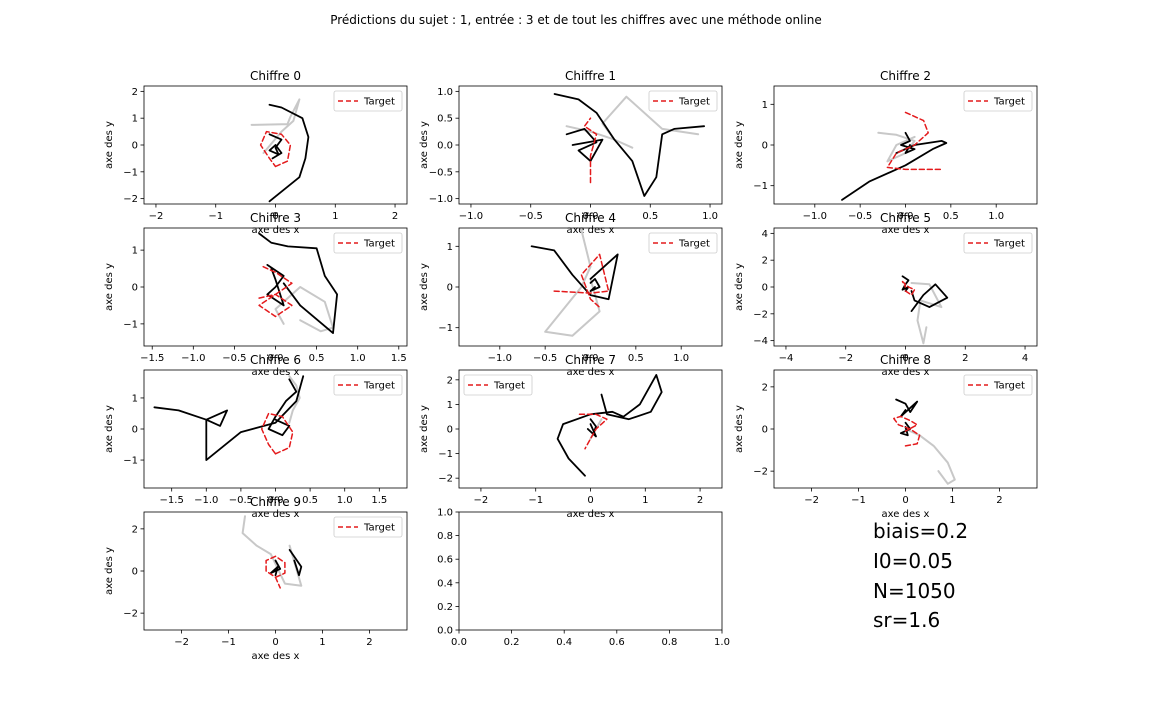  Describe the element at coordinates (276, 514) in the screenshot. I see `x-axis-label-6: axe des x` at that location.